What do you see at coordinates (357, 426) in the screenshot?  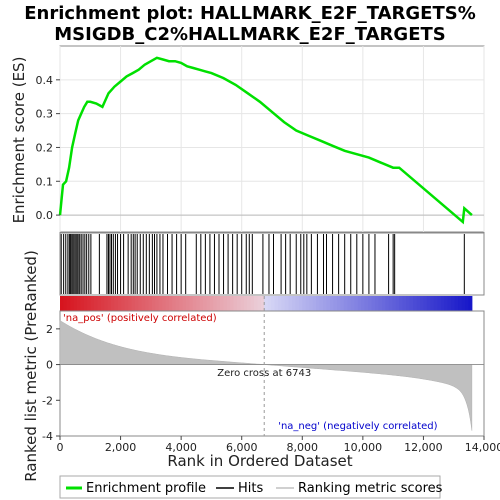 I see `neg-label: 'na_neg' (negatively correlated)` at bounding box center [357, 426].